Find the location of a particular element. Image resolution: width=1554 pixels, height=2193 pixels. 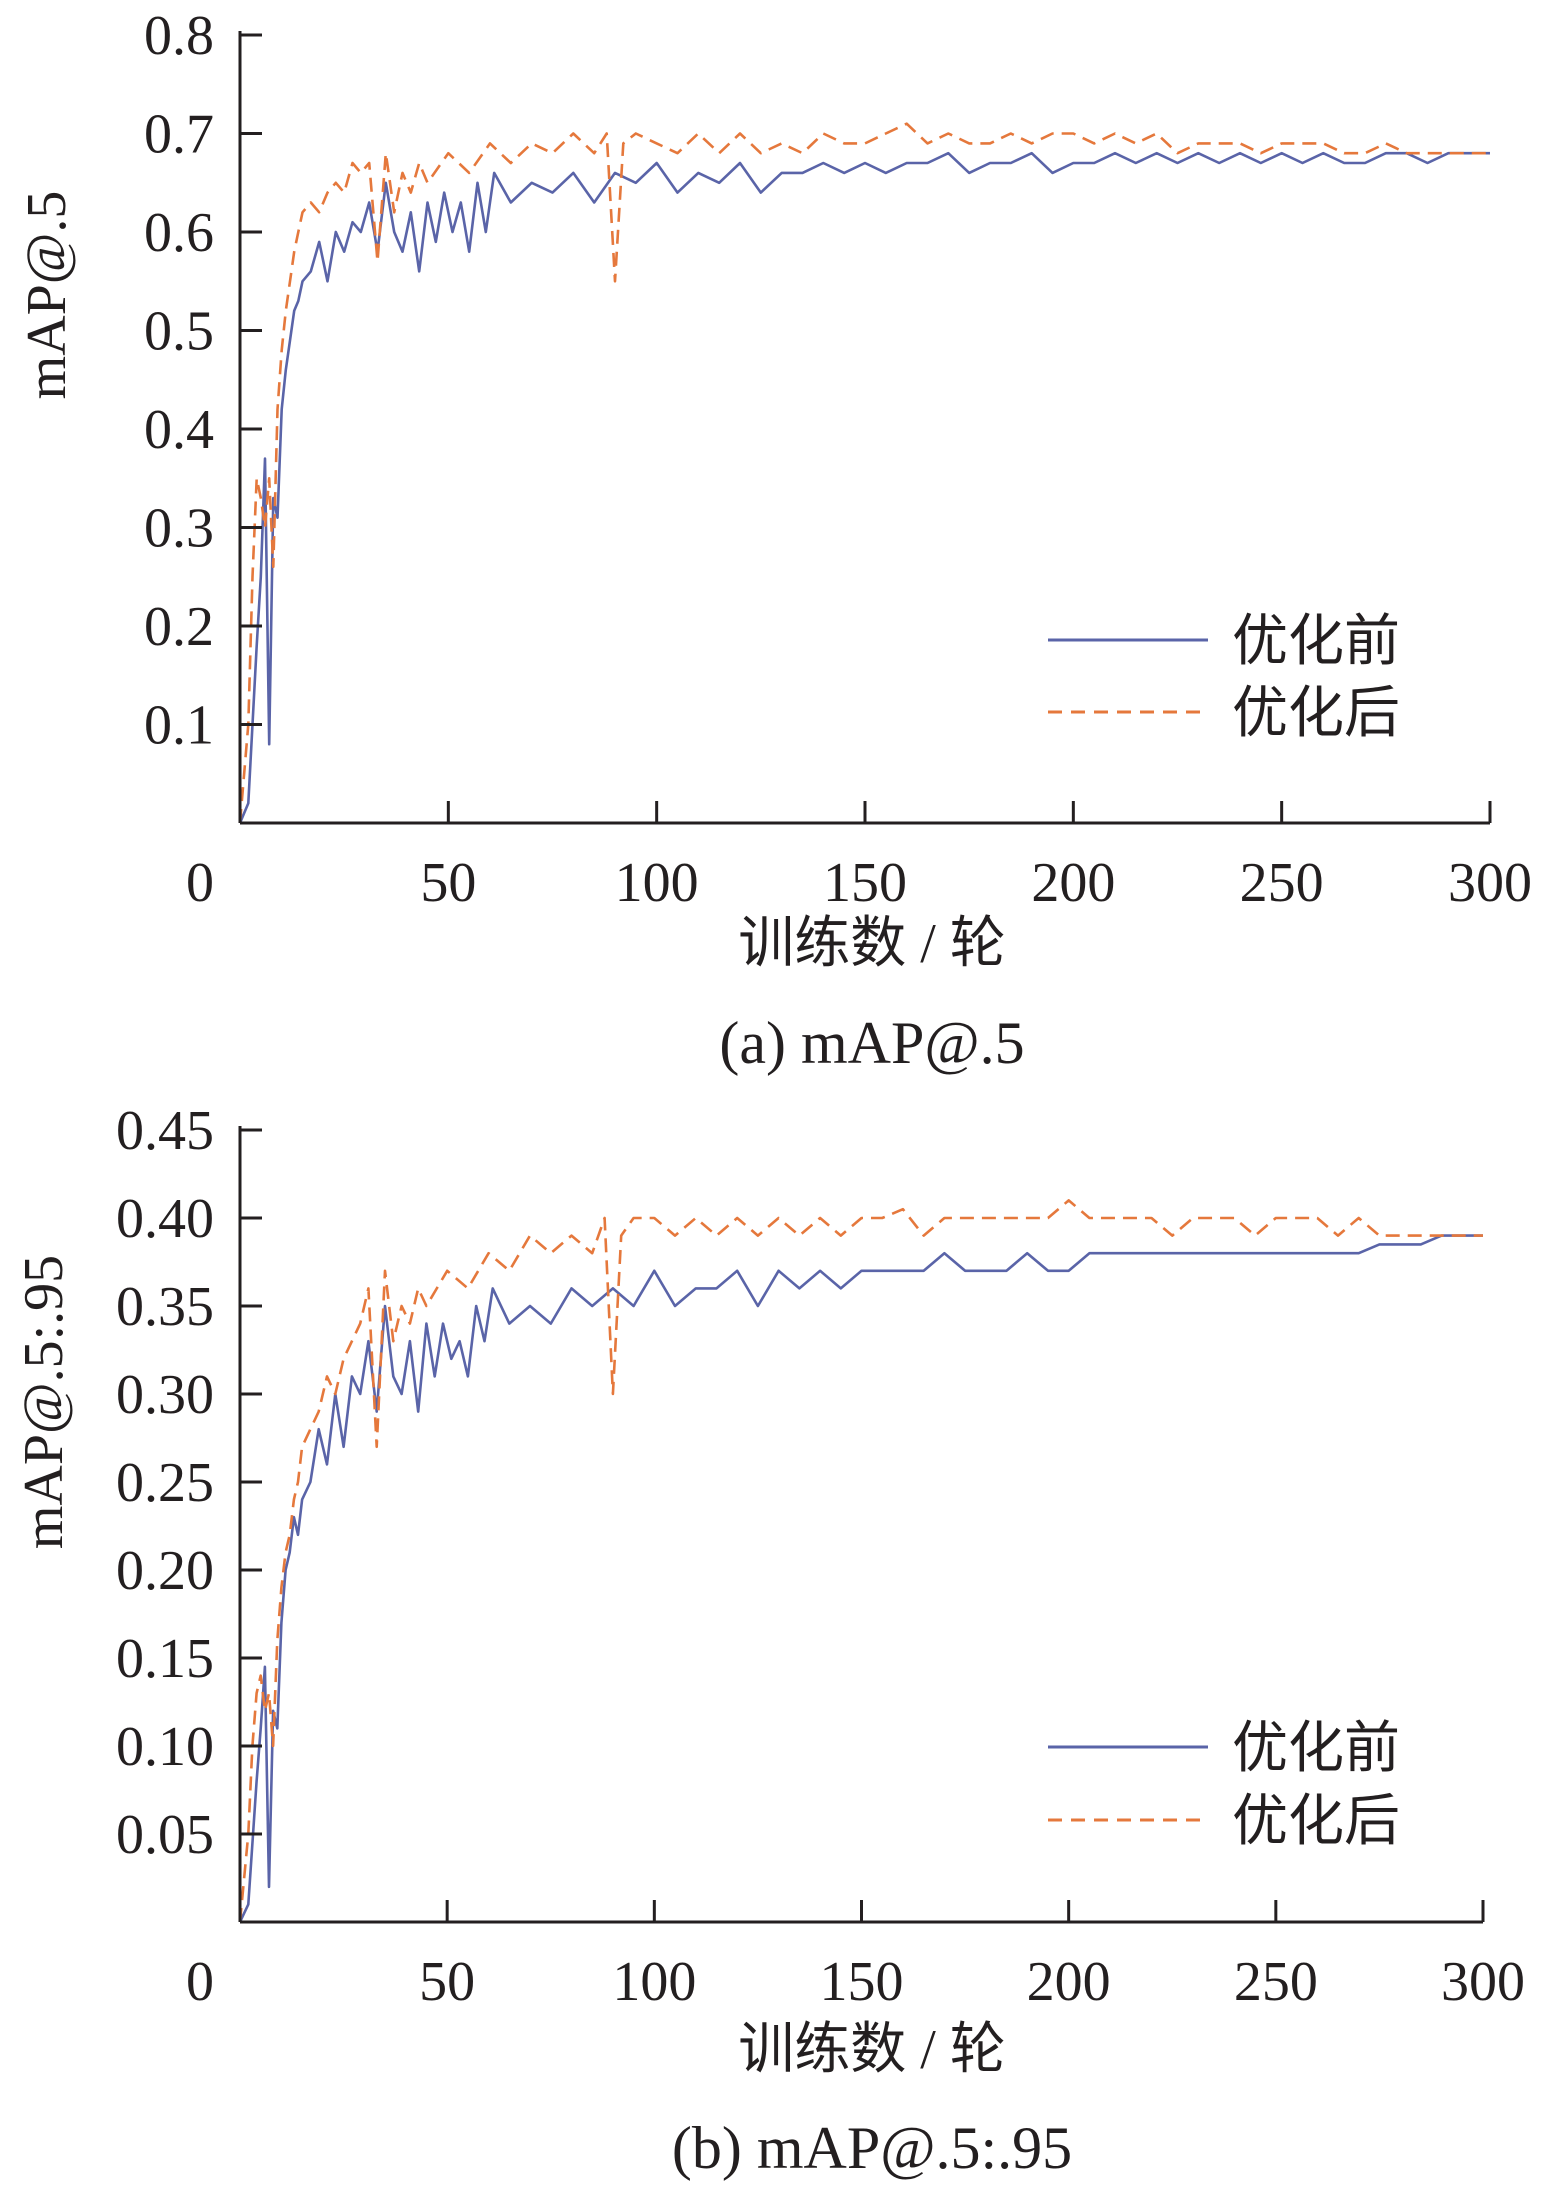

y-tick-label: 0.20 is located at coordinates (165, 1571).